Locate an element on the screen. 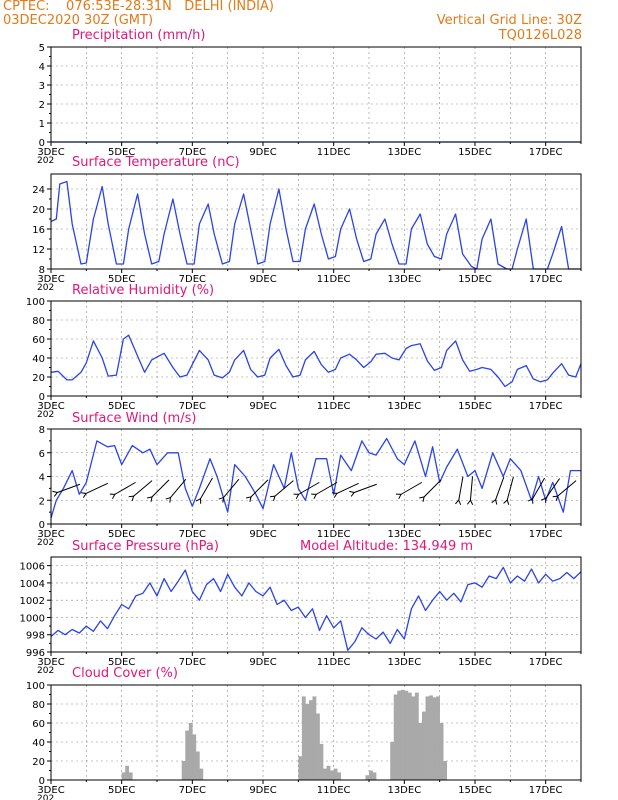 The width and height of the screenshot is (618, 800). precip-ytick-label: 5 is located at coordinates (42, 48).